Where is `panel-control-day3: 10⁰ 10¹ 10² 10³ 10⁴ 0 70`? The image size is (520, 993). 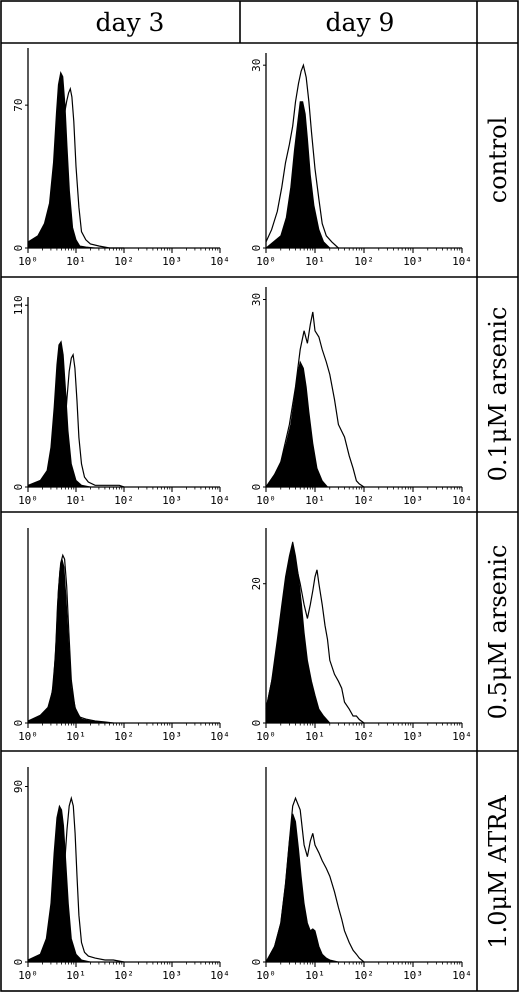
panel-control-day3: 10⁰ 10¹ 10² 10³ 10⁴ 0 70 is located at coordinates (121, 158).